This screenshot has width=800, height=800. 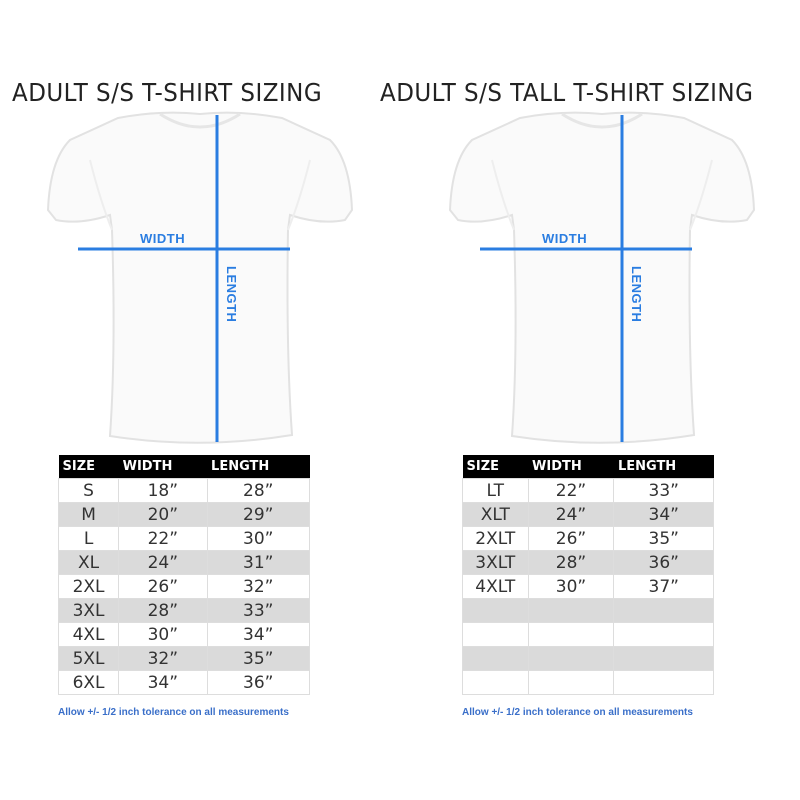 I want to click on table-cell: LT, so click(x=495, y=490).